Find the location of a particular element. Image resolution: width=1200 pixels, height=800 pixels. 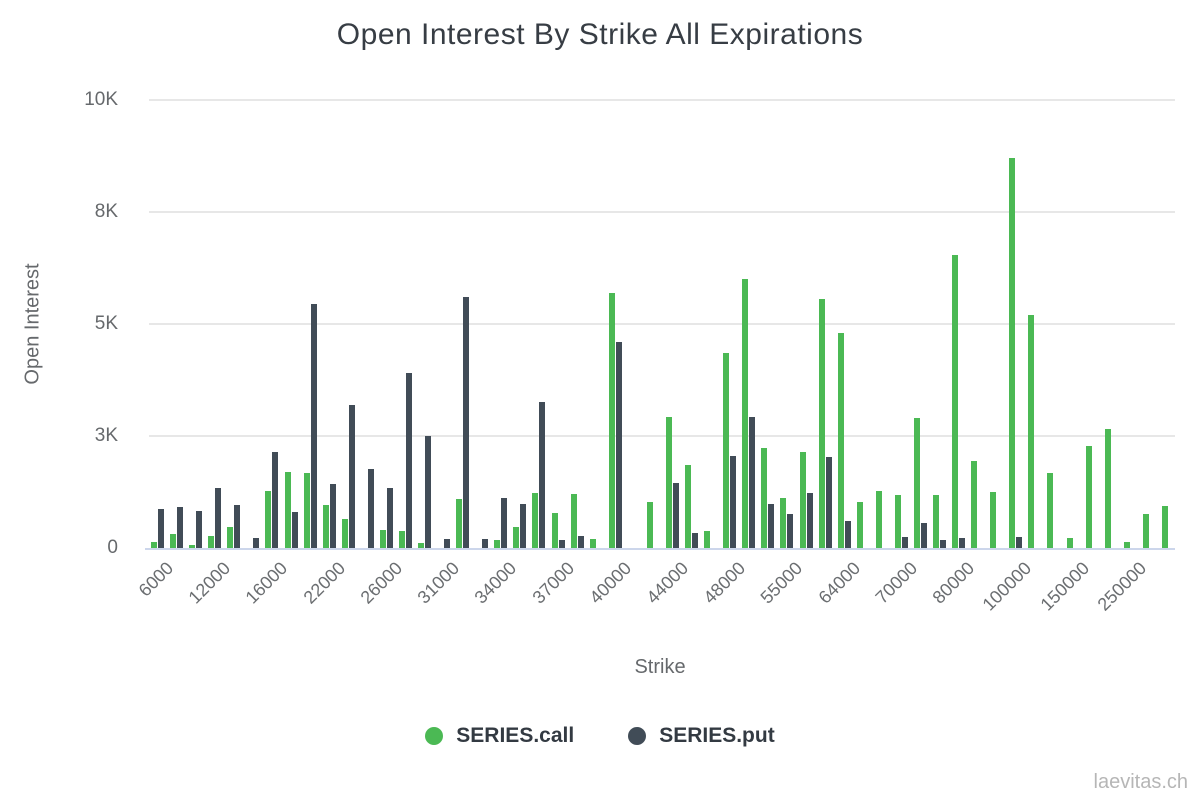

legend-item-put: SERIES.put is located at coordinates (701, 736).